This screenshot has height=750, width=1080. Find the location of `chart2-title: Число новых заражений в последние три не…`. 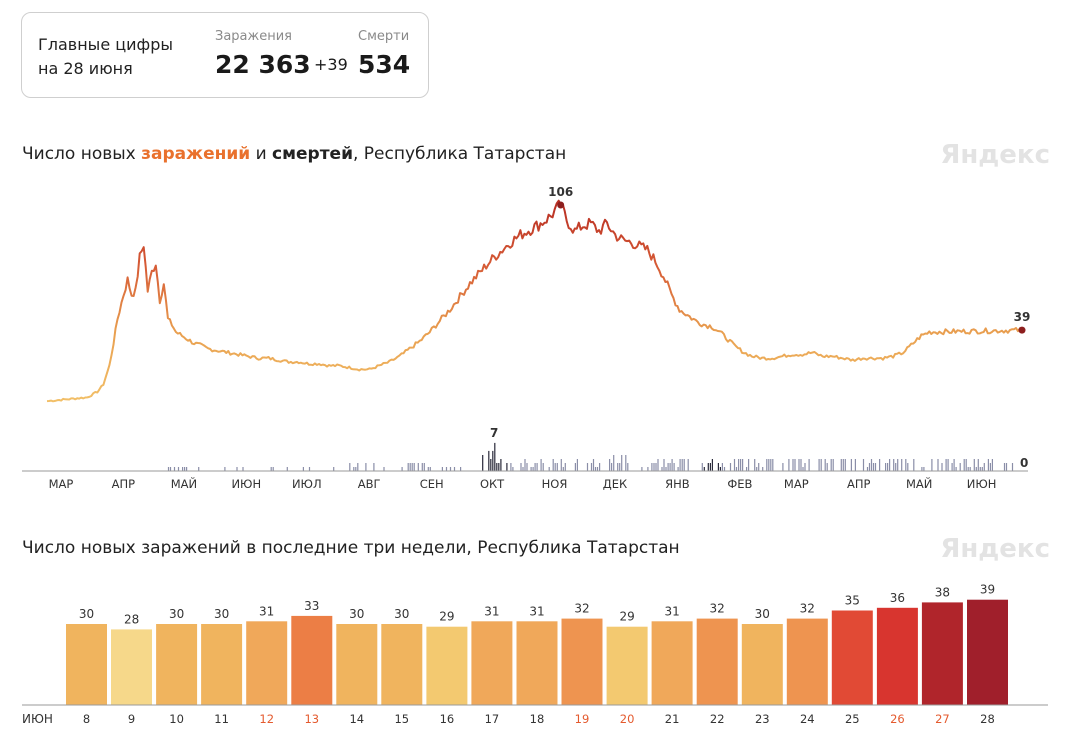

chart2-title: Число новых заражений в последние три не… is located at coordinates (351, 548).